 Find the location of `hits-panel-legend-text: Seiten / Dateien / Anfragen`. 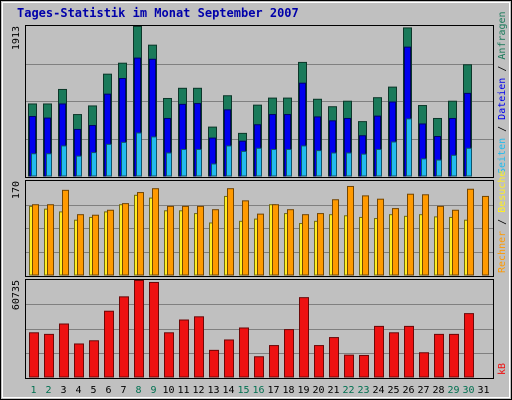

hits-panel-legend-text: Seiten / Dateien / Anfragen is located at coordinates (502, 92).